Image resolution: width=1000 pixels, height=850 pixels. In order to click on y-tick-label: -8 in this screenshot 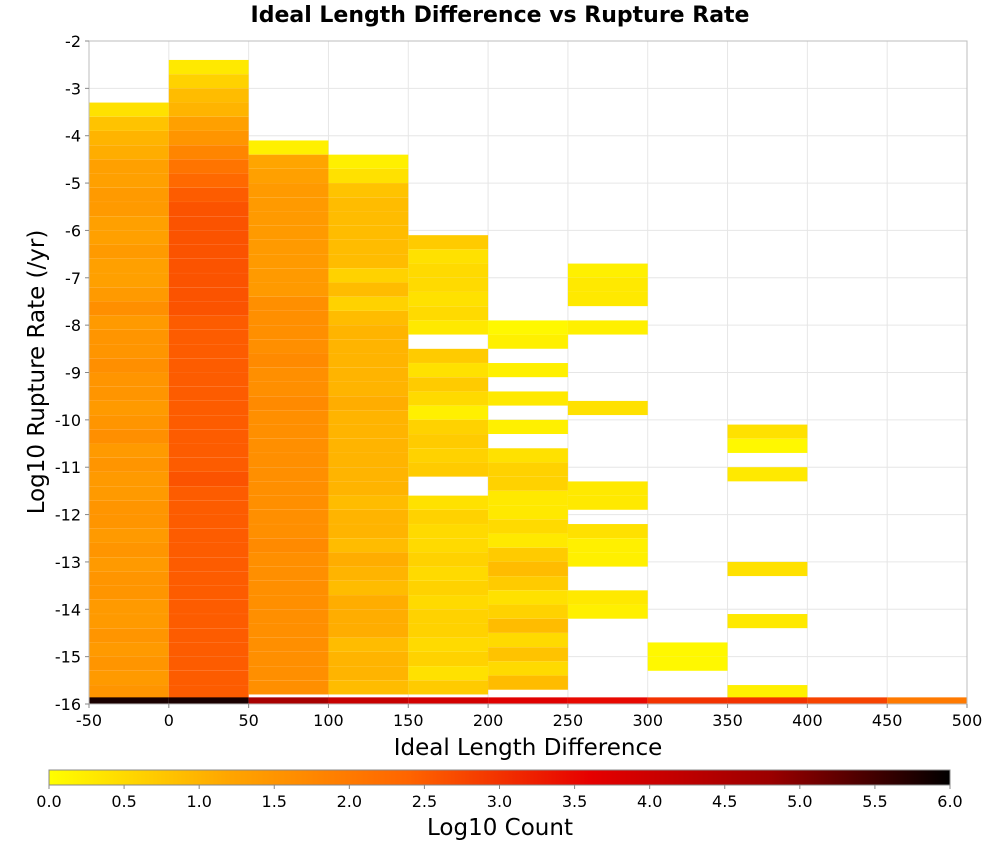, I will do `click(73, 325)`.